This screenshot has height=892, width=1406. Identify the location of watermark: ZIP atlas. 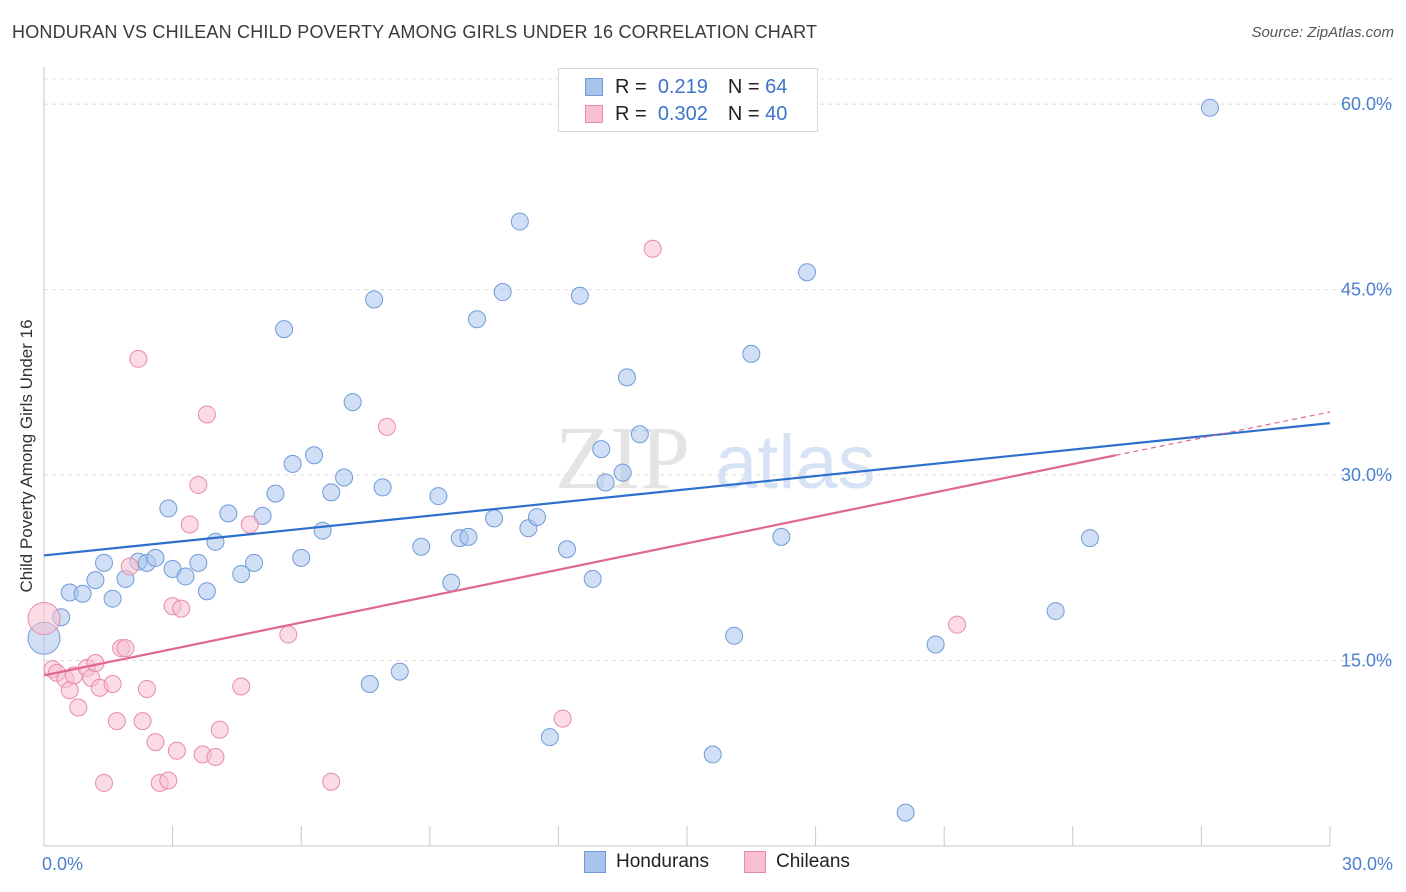
(715, 458).